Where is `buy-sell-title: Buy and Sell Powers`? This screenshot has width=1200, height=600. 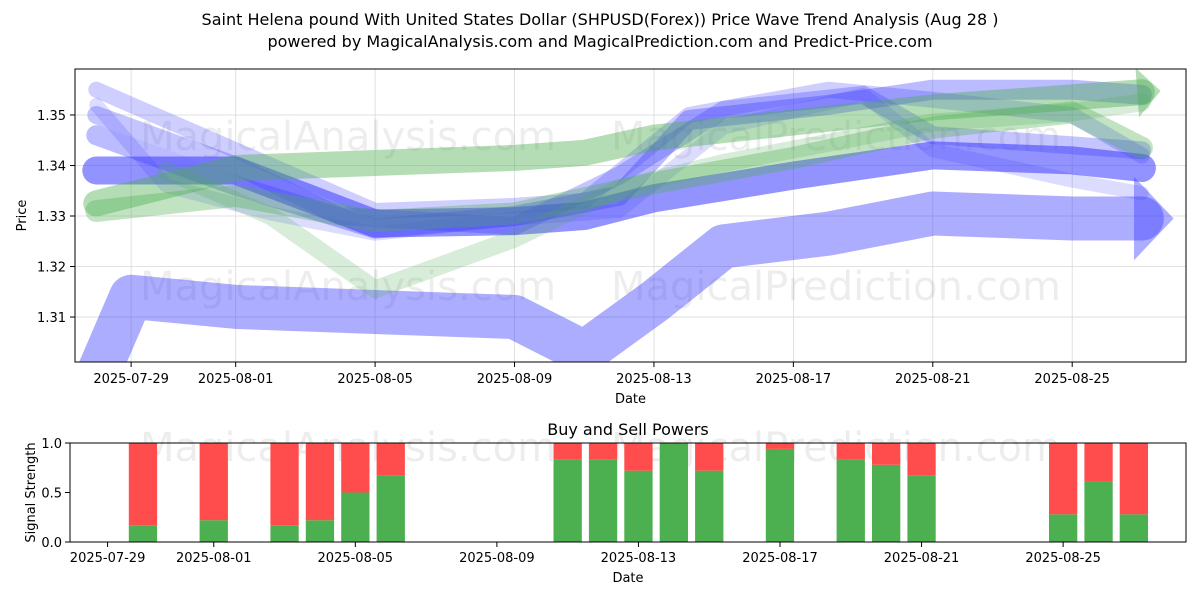
buy-sell-title: Buy and Sell Powers is located at coordinates (628, 429).